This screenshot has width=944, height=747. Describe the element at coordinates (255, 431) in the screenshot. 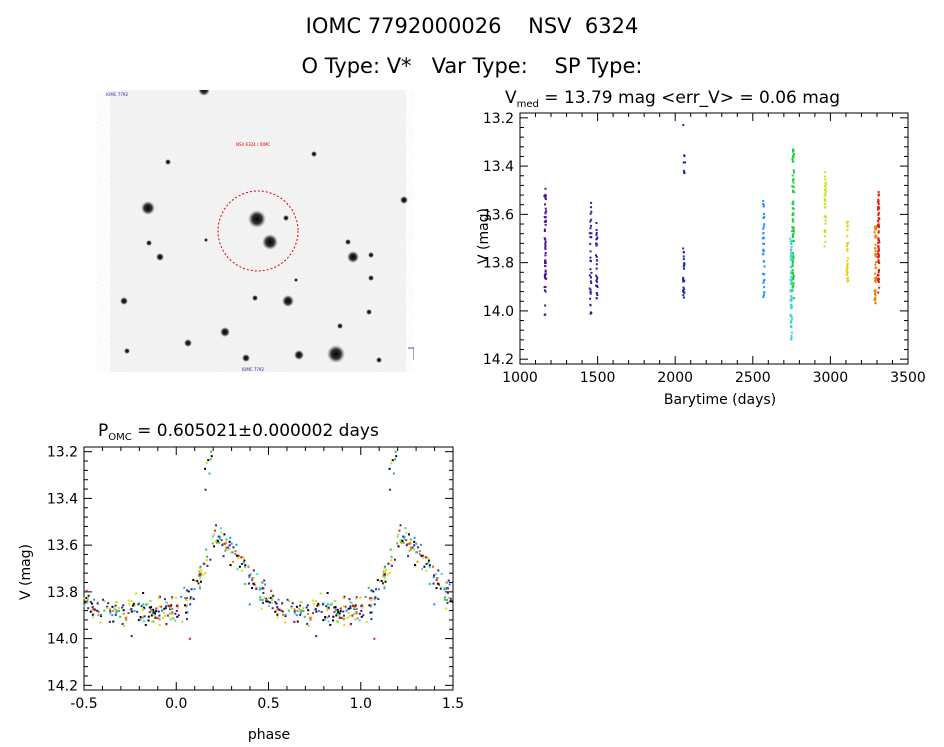

I see `bottom-title-rest: = 0.605021±0.000002 days` at that location.